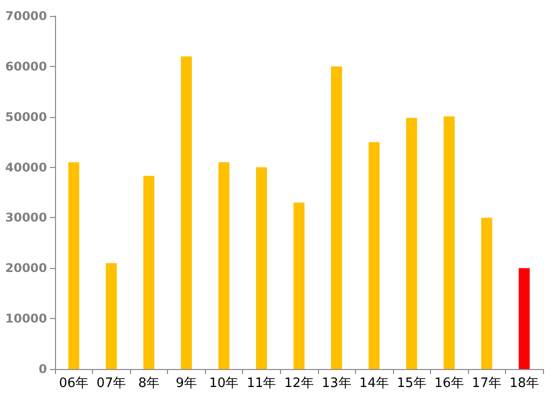 The width and height of the screenshot is (558, 405). Describe the element at coordinates (26, 16) in the screenshot. I see `y-tick-label: 70000` at that location.